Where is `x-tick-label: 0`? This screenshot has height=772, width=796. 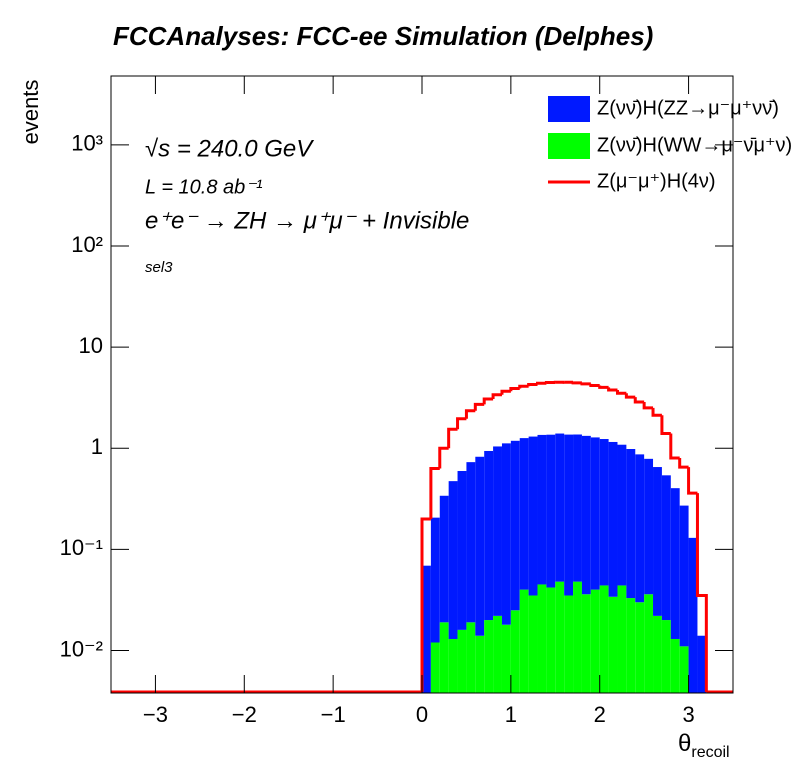 x-tick-label: 0 is located at coordinates (422, 714).